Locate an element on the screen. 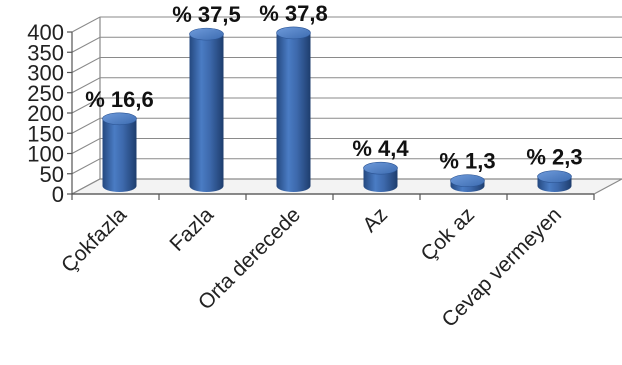 The height and width of the screenshot is (365, 622). category-label-okfazla: Çokfazla is located at coordinates (94, 240).